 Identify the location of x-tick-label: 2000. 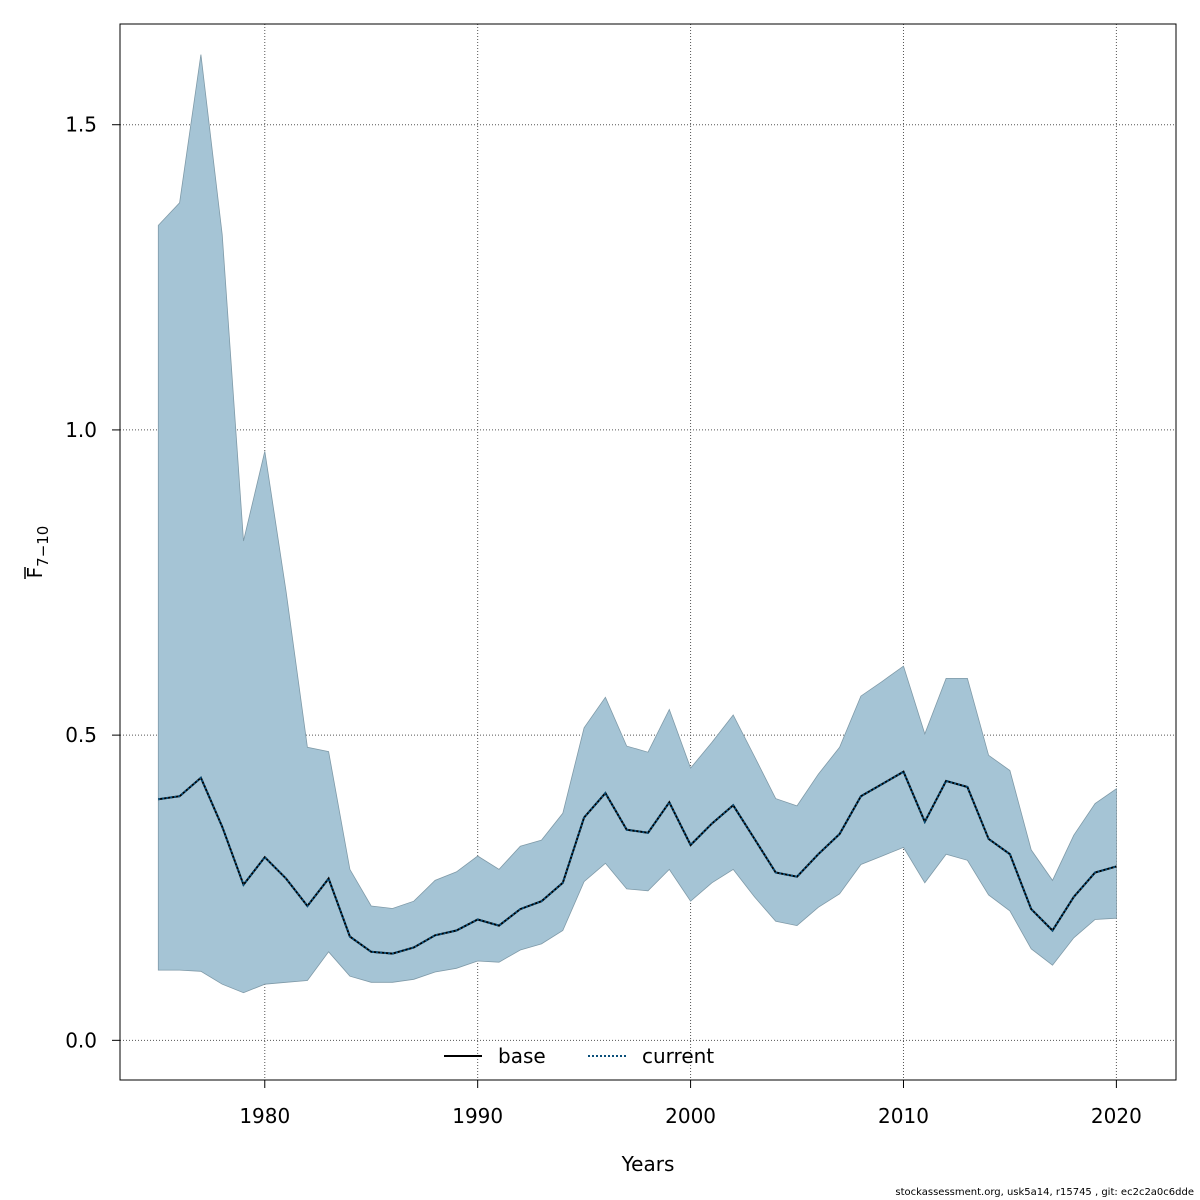
(690, 1116).